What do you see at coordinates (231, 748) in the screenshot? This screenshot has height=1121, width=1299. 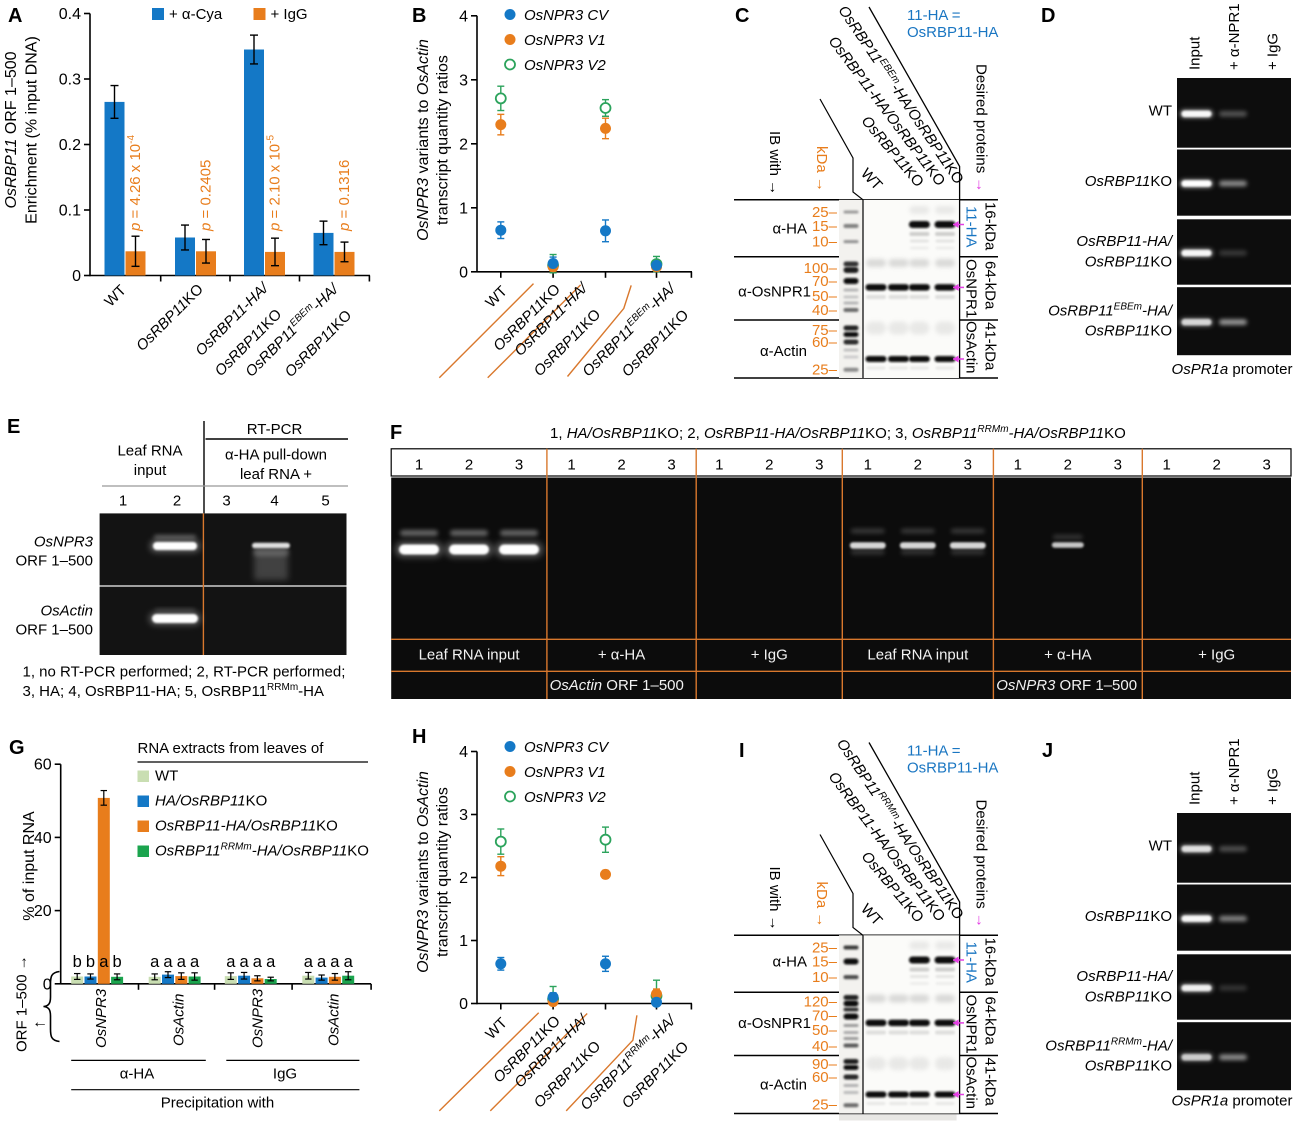 I see `svg-text: RNA extracts from leaves of` at bounding box center [231, 748].